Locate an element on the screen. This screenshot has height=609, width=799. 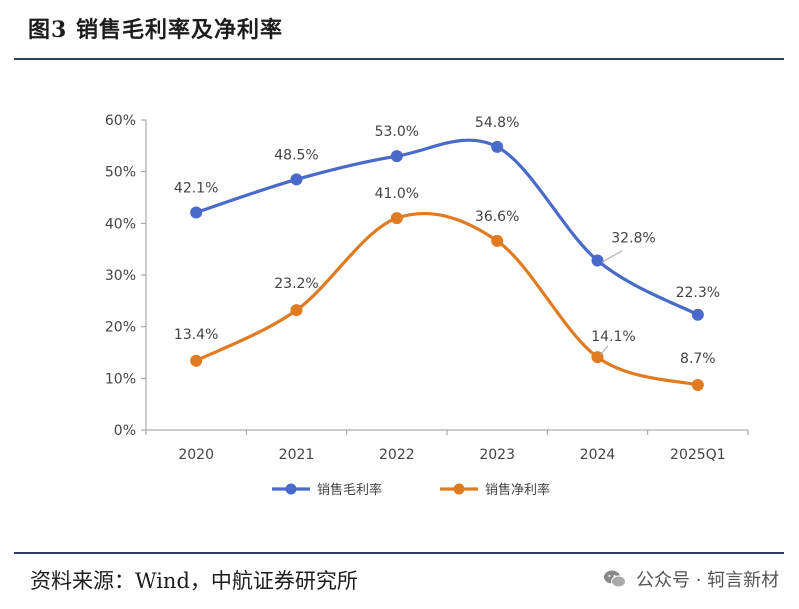
data-label: 23.2% is located at coordinates (296, 284).